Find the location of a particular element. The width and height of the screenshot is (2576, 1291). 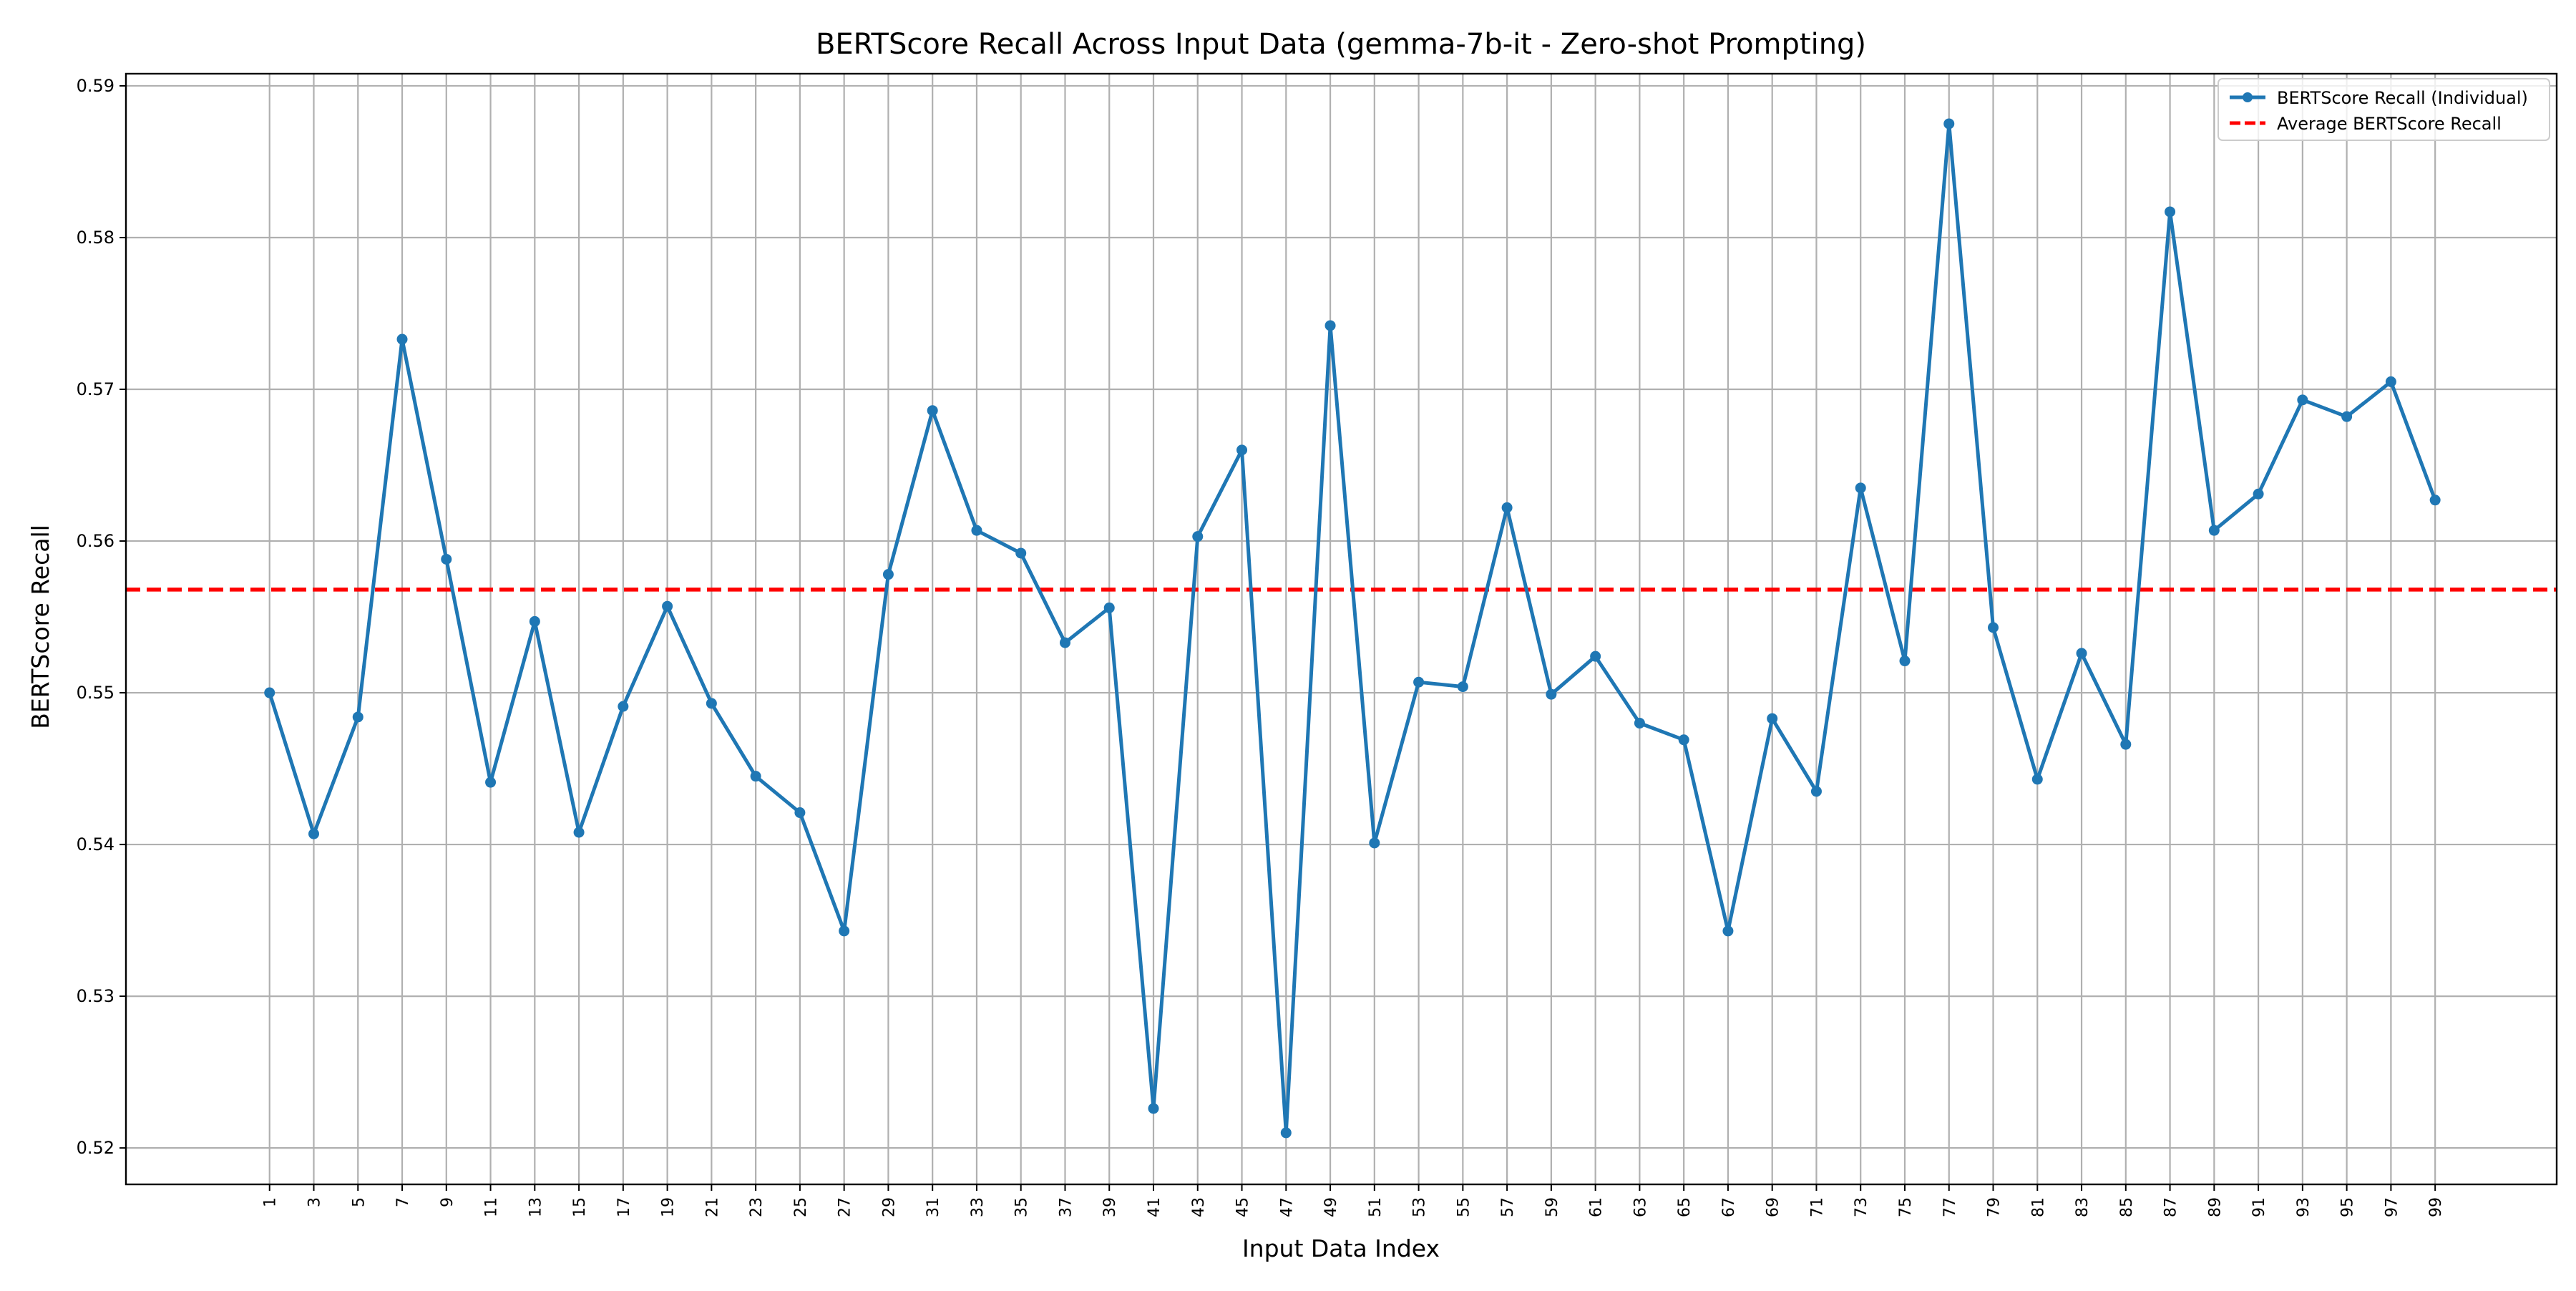

legend-box is located at coordinates (2384, 109).